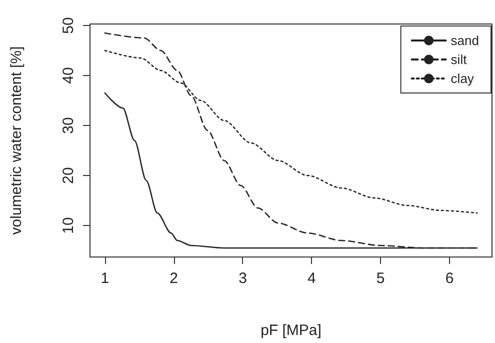  I want to click on legend-label: clay, so click(462, 78).